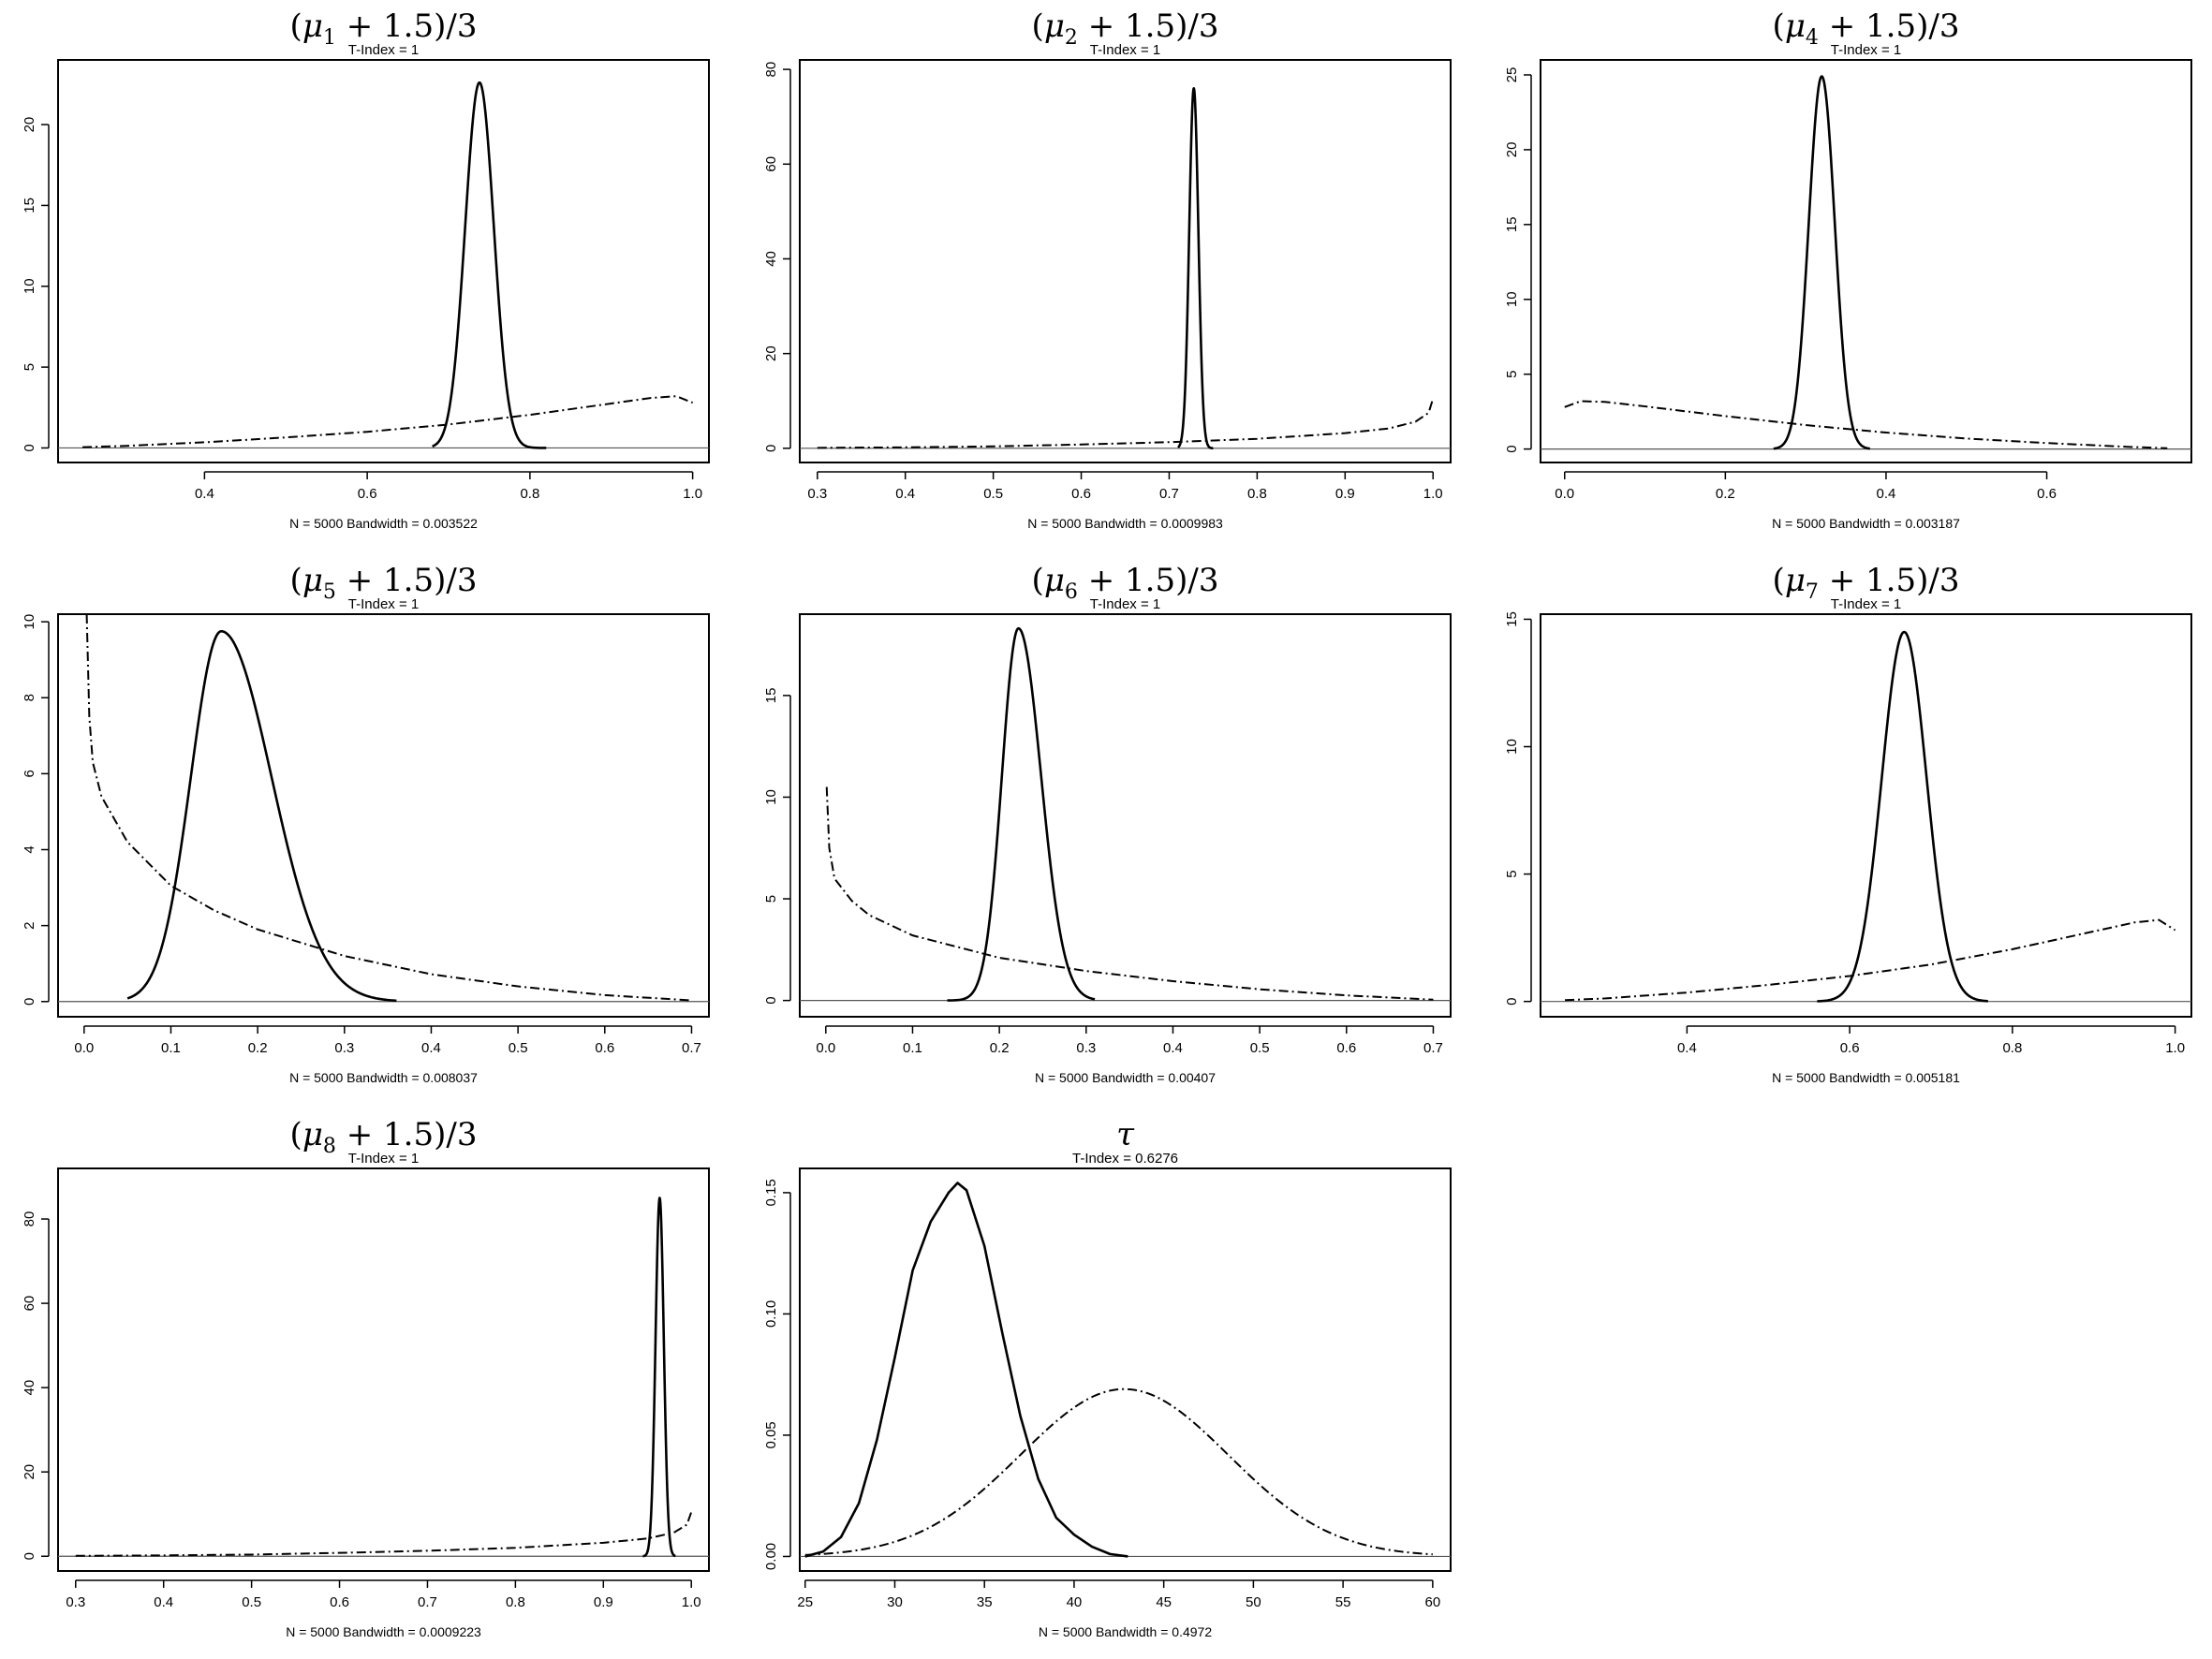  Describe the element at coordinates (383, 1077) in the screenshot. I see `x-axis-label: N = 5000 Bandwidth = 0.008037` at that location.